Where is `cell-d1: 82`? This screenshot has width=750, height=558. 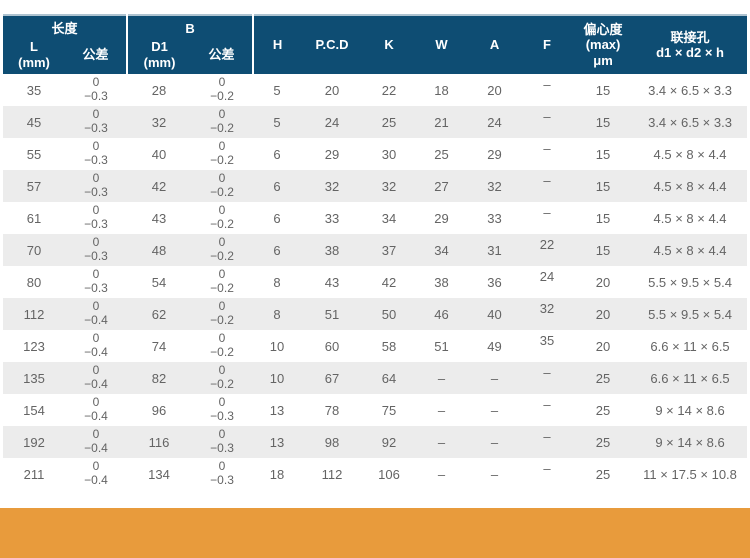
cell-d1: 82 is located at coordinates (159, 378).